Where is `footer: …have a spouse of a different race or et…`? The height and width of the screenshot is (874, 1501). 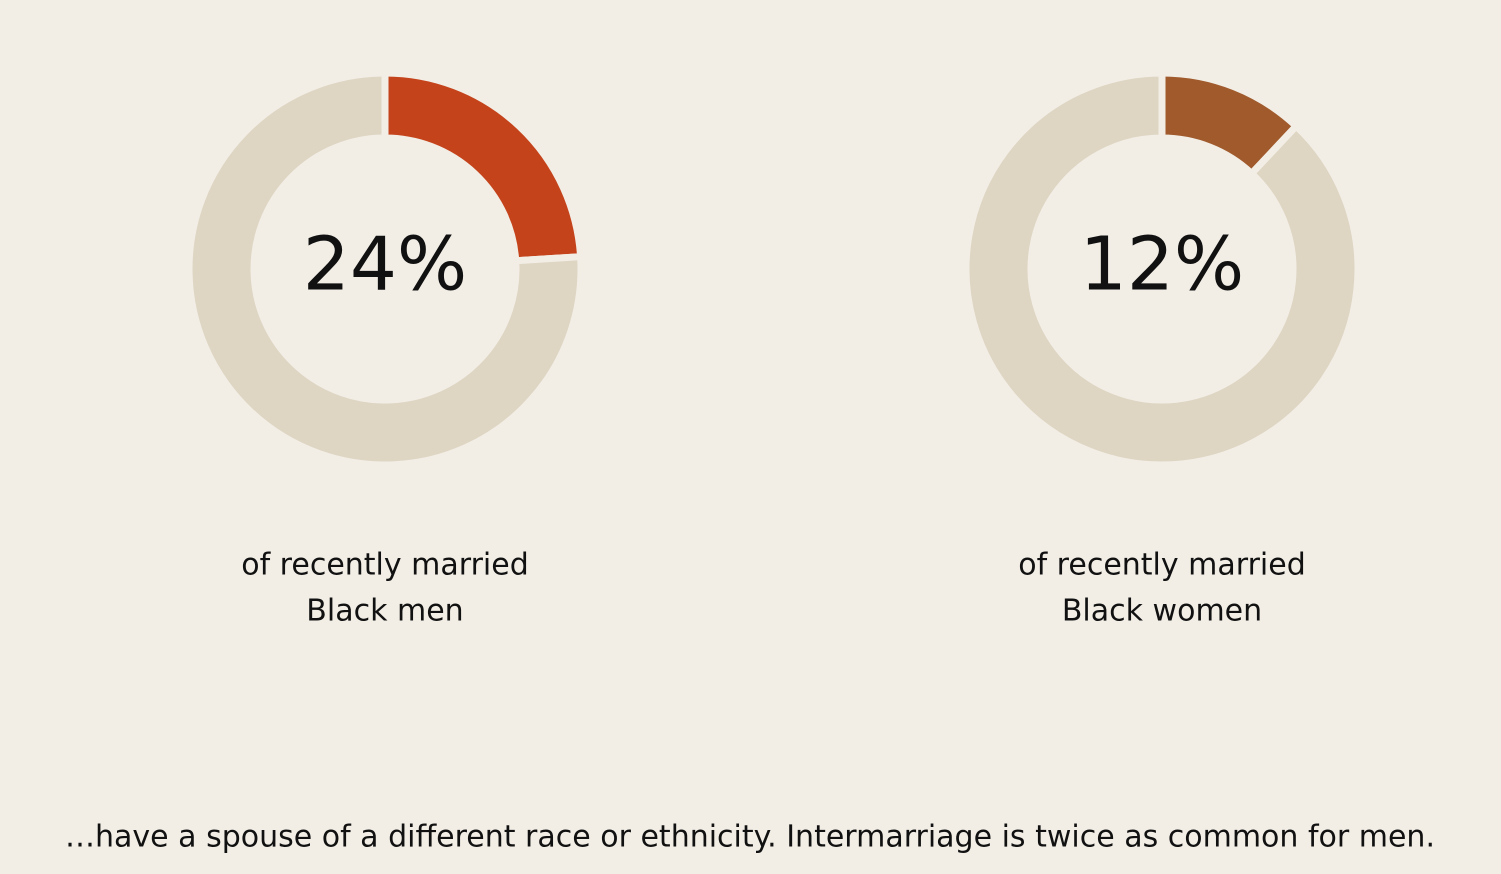 footer: …have a spouse of a different race or et… is located at coordinates (750, 837).